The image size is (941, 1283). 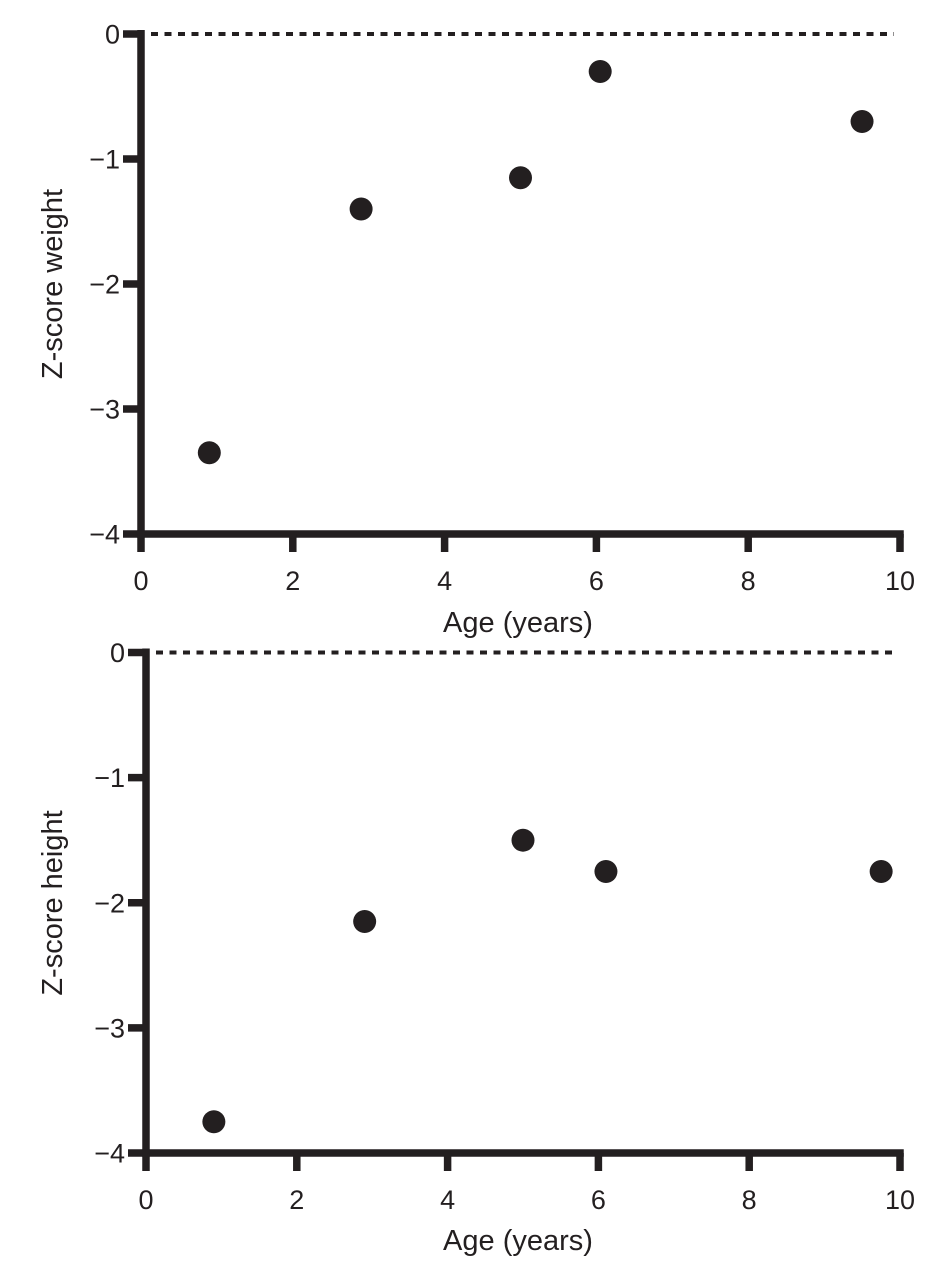 I want to click on y-axis-label: Z-score height, so click(x=53, y=902).